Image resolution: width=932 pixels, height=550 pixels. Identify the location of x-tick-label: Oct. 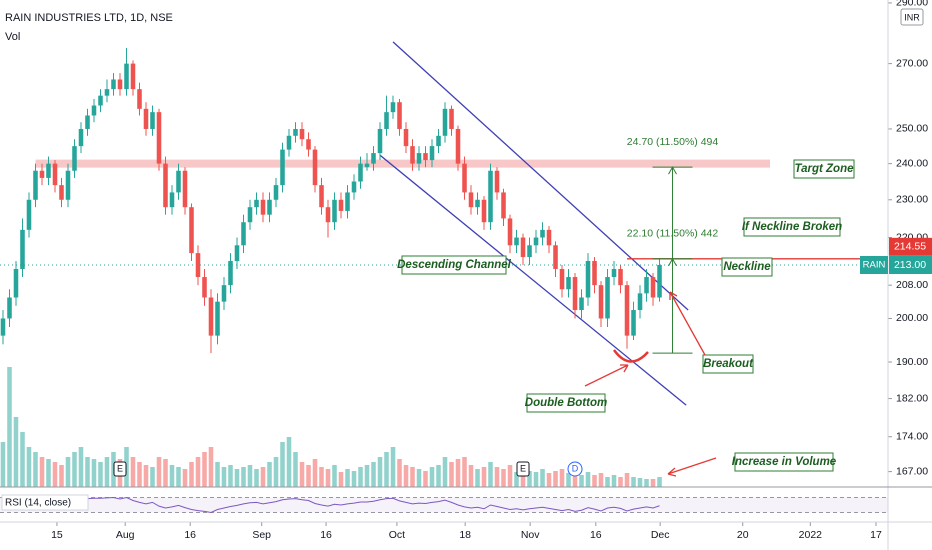
(397, 535).